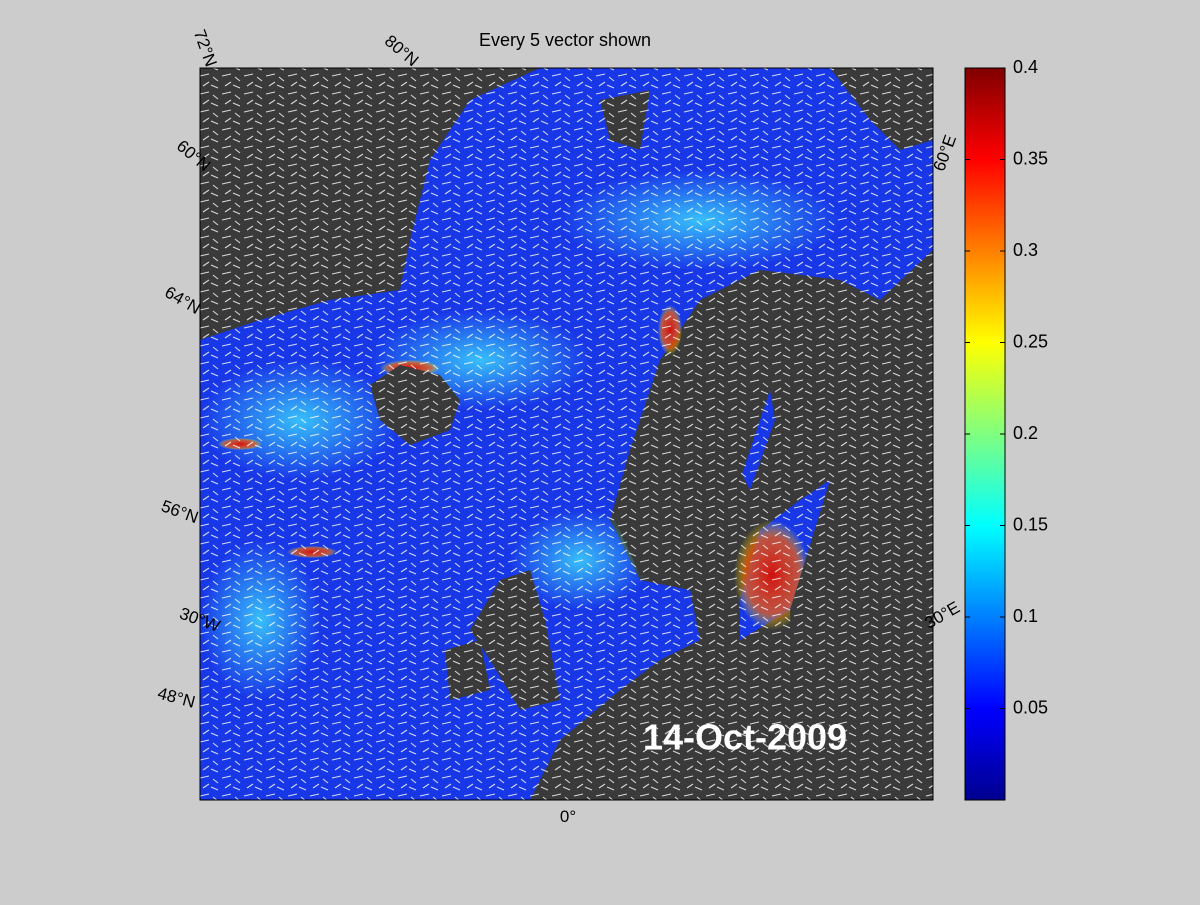 This screenshot has height=905, width=1200. I want to click on map-title: Every 5 vector shown, so click(565, 40).